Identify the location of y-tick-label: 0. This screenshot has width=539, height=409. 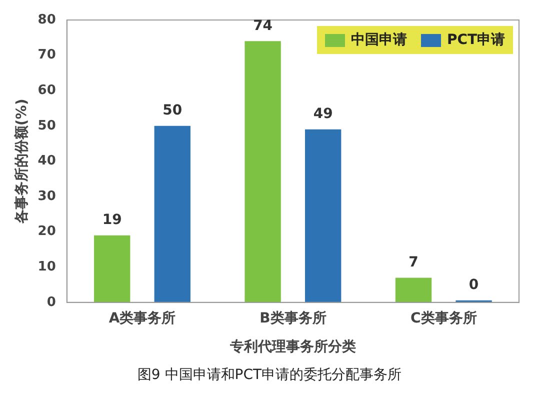
(51, 302).